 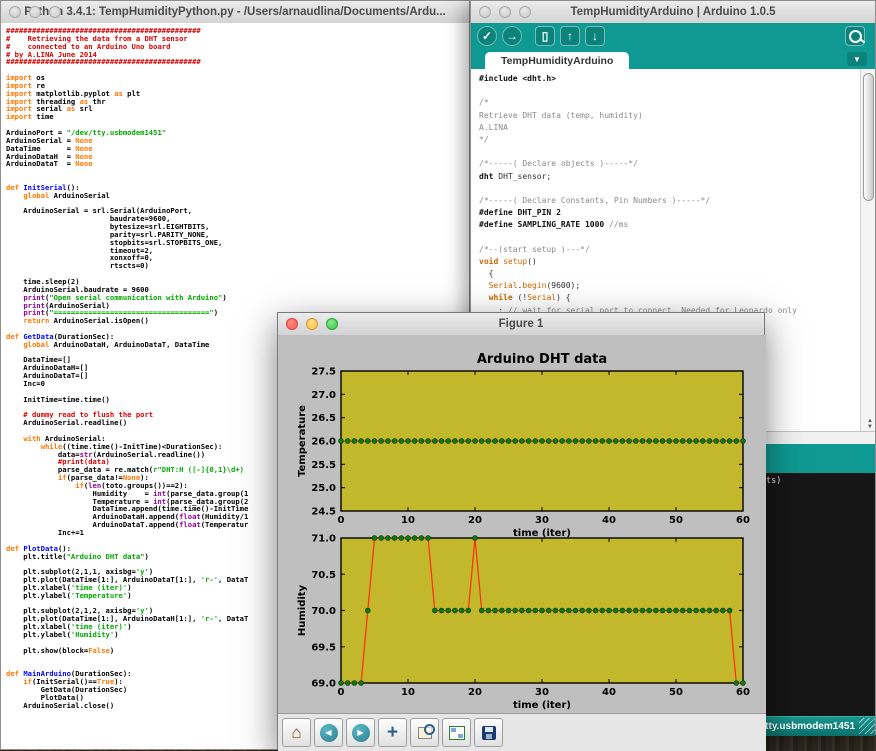 I want to click on code-line: Inc+=1, so click(x=45, y=532).